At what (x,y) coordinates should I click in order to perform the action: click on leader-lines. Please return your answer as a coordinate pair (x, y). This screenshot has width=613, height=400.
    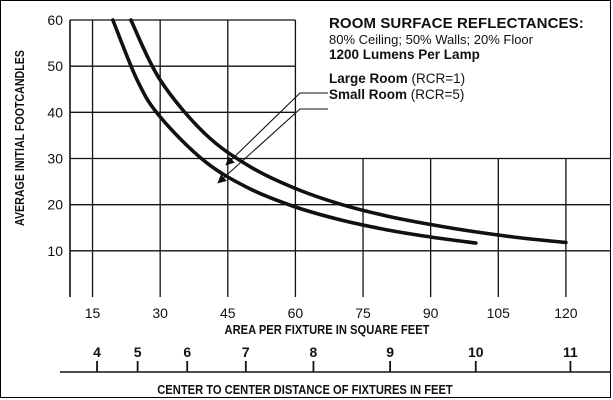
    Looking at the image, I should click on (272, 138).